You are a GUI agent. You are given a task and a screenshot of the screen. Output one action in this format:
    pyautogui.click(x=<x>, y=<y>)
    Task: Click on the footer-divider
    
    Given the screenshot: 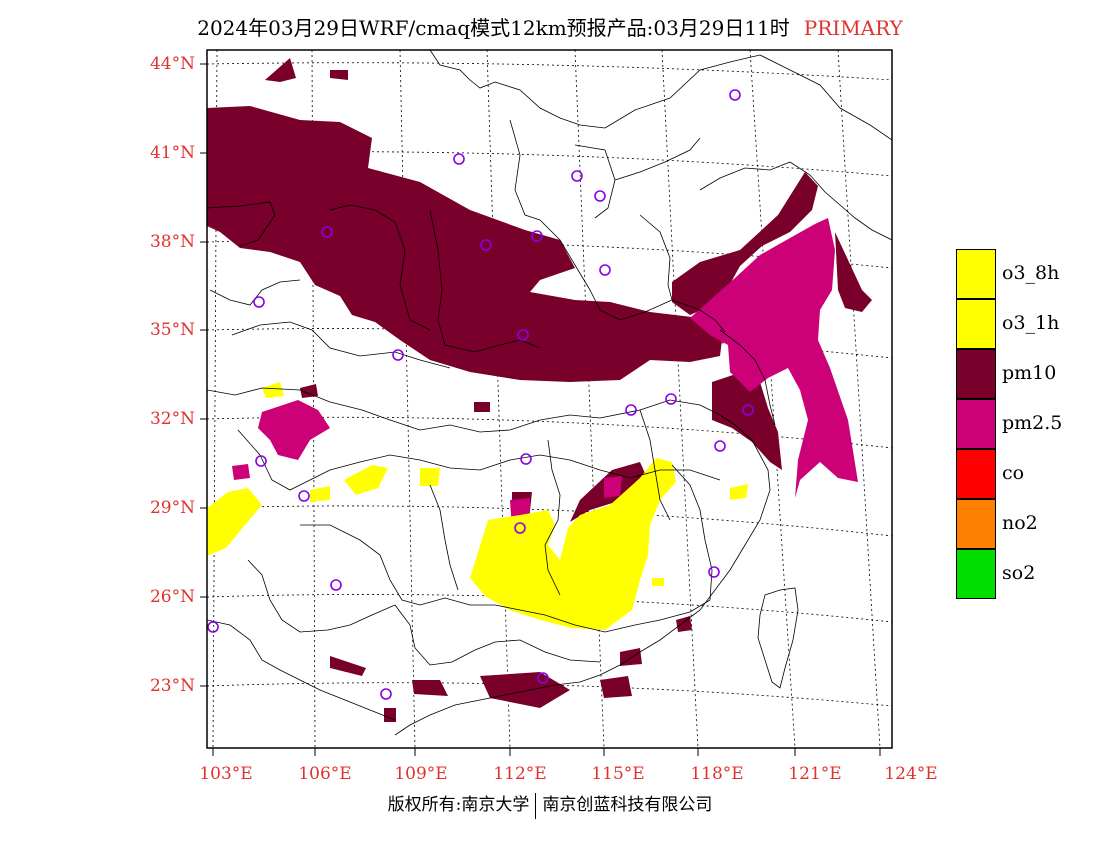 What is the action you would take?
    pyautogui.click(x=536, y=805)
    